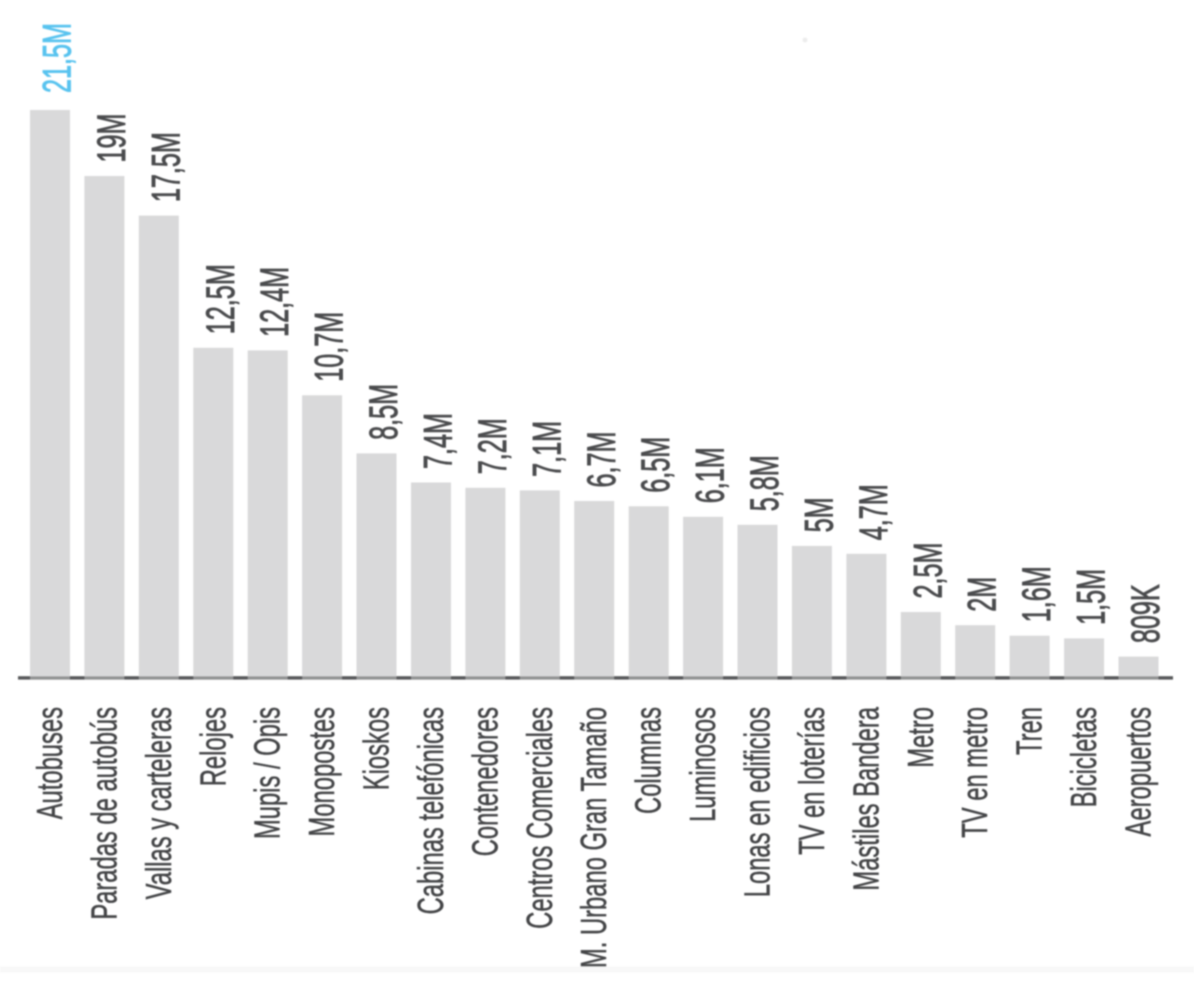  What do you see at coordinates (1092, 597) in the screenshot?
I see `svg-text: 1,5M` at bounding box center [1092, 597].